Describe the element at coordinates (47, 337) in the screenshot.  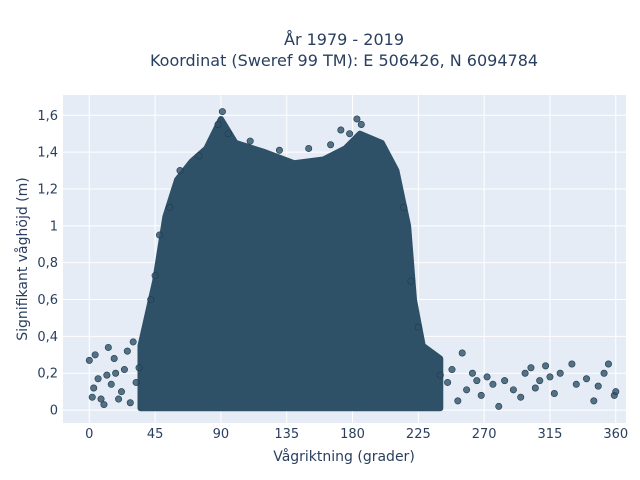
I see `y-tick-label: 0,4` at that location.